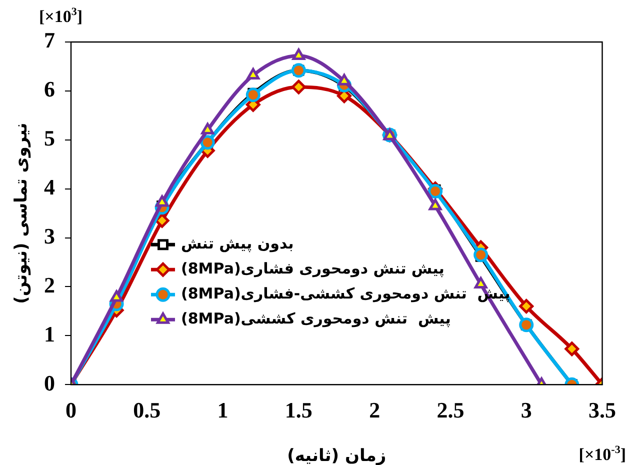  I want to click on x-tick-label: 0.5, so click(147, 409).